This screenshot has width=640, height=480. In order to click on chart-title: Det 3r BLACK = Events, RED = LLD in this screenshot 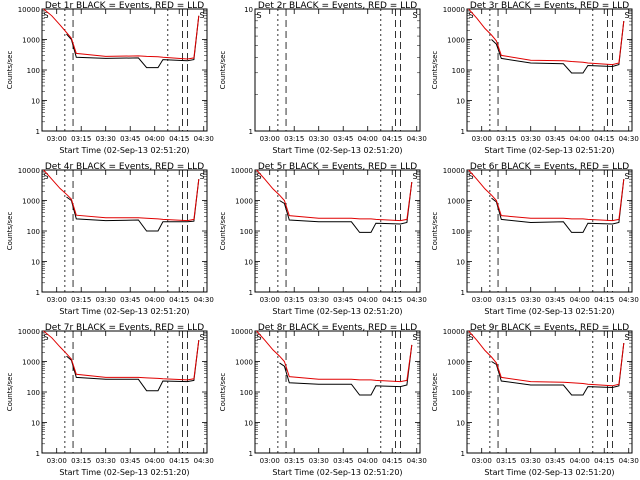, I will do `click(549, 6)`.